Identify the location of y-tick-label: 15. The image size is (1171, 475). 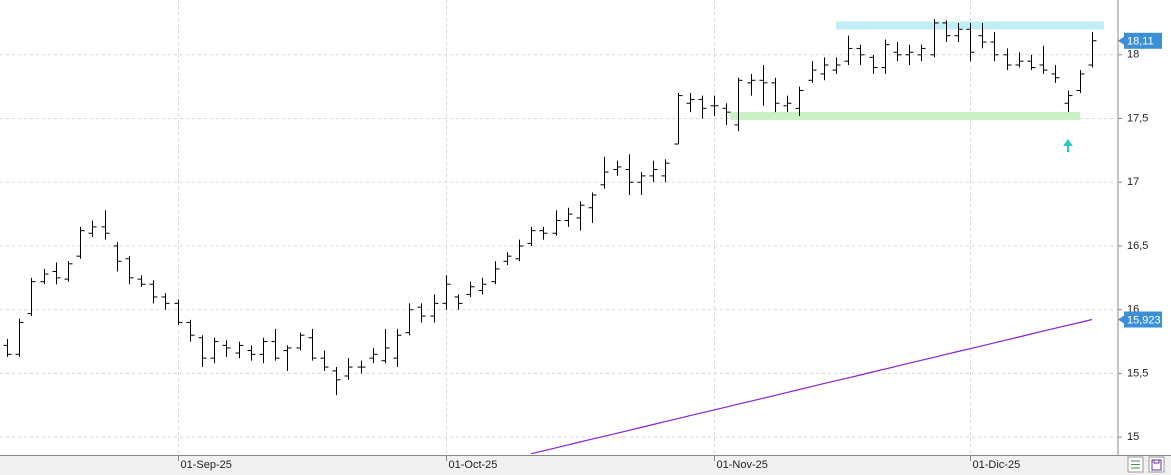
(1133, 437).